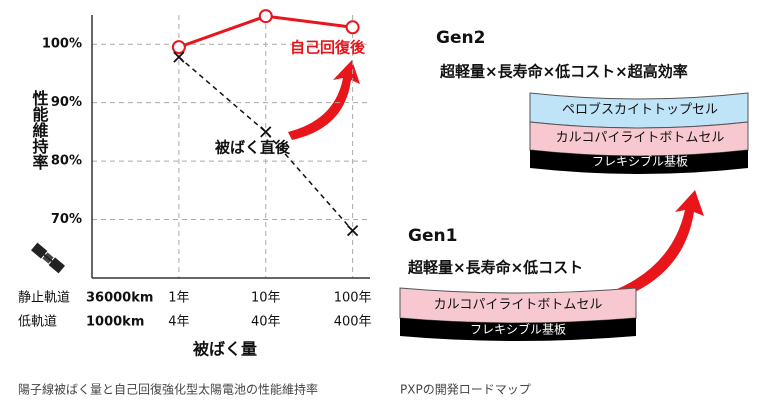  I want to click on gen2-features: 超軽量×長寿命×低コスト×超高効率, so click(563, 72).